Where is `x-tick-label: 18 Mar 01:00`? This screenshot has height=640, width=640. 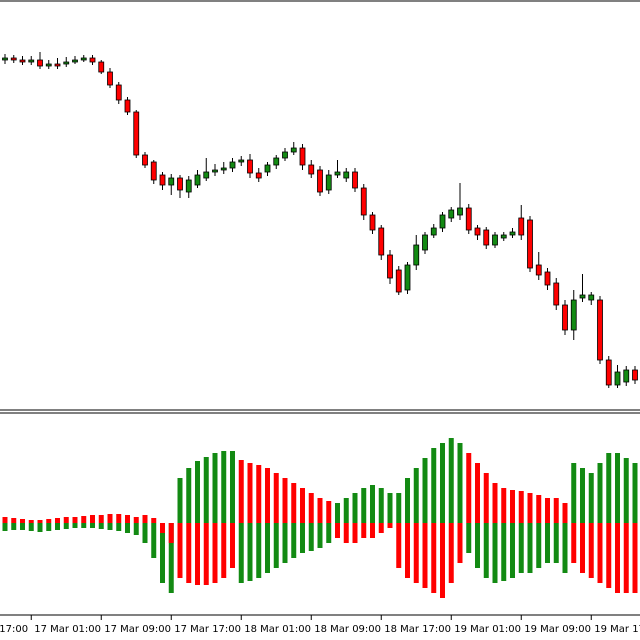 x-tick-label: 18 Mar 01:00 is located at coordinates (277, 629).